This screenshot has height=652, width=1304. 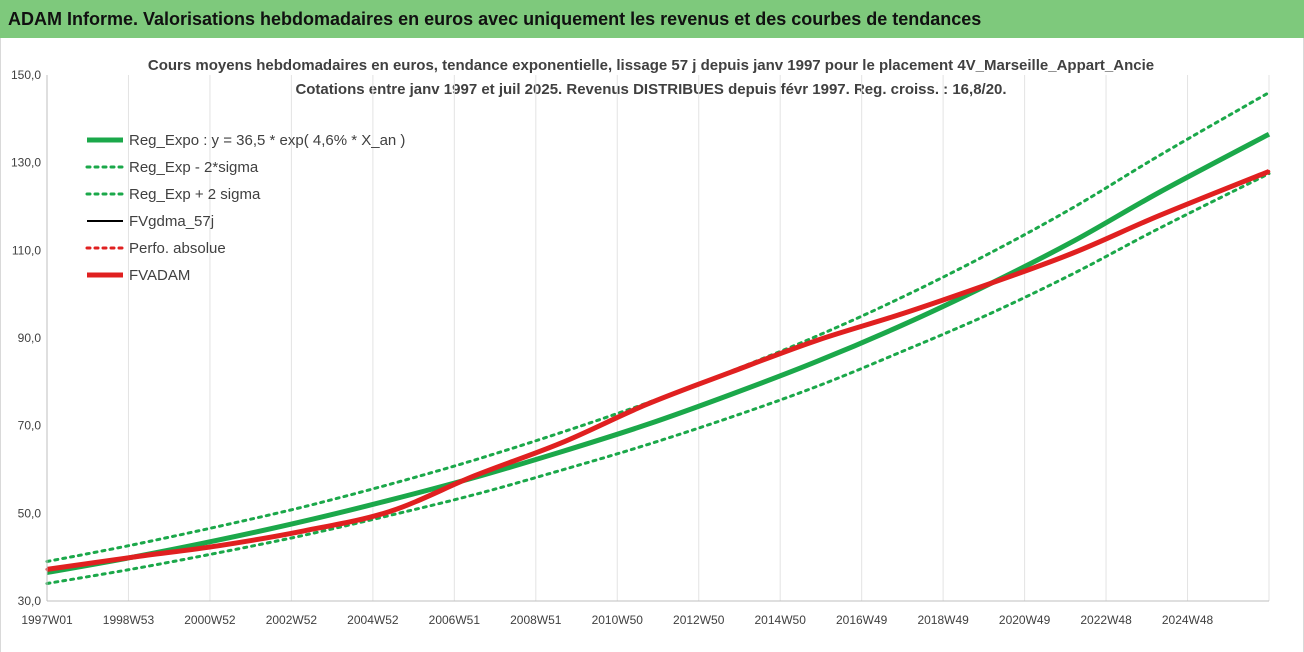 I want to click on x-tick-label: 2014W50, so click(x=781, y=620).